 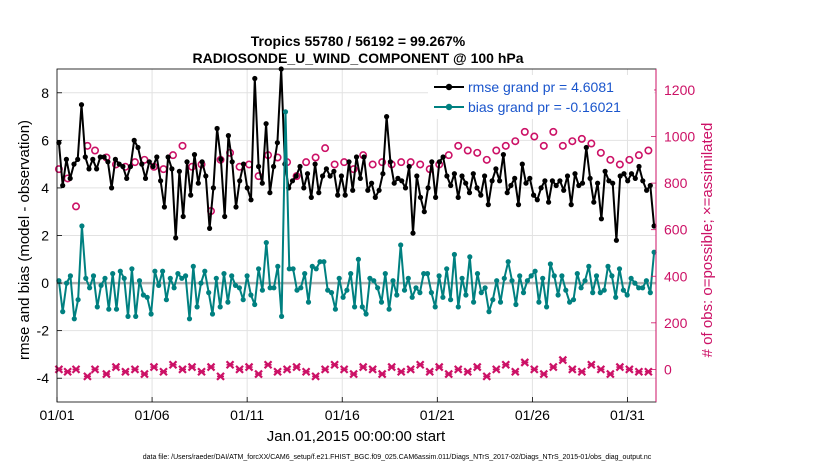 What do you see at coordinates (45, 236) in the screenshot?
I see `y-tick-label: 2` at bounding box center [45, 236].